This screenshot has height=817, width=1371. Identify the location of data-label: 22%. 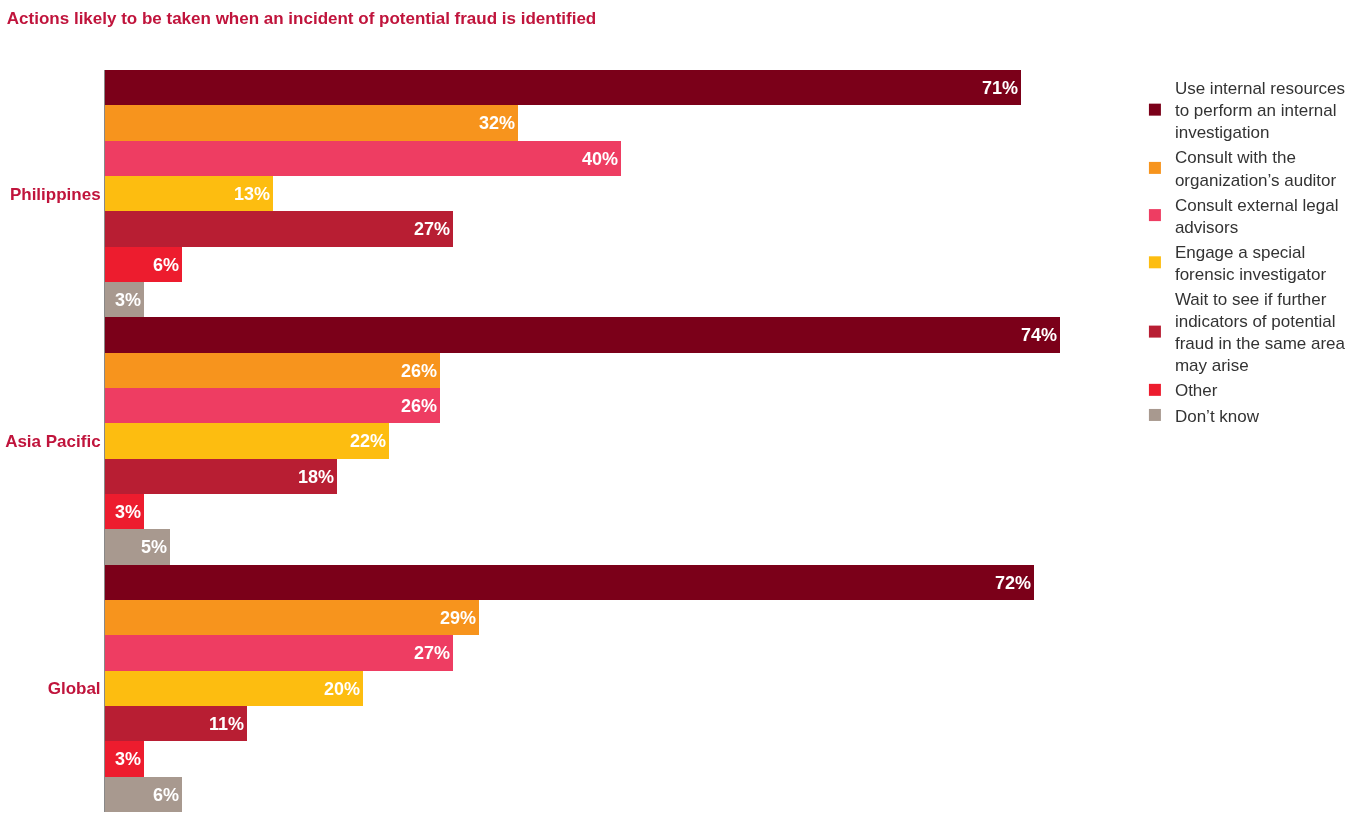
(367, 441).